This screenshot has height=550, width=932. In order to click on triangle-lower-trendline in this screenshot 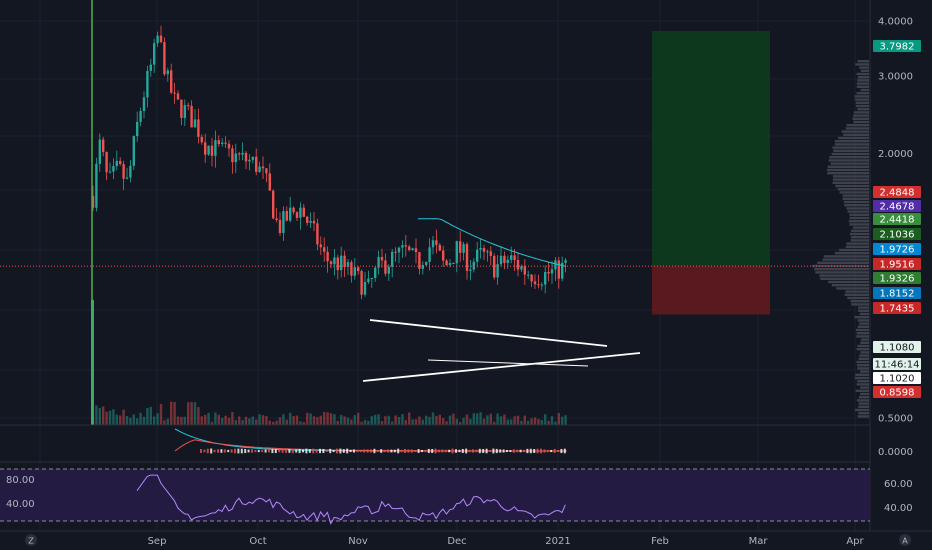, I will do `click(501, 367)`.